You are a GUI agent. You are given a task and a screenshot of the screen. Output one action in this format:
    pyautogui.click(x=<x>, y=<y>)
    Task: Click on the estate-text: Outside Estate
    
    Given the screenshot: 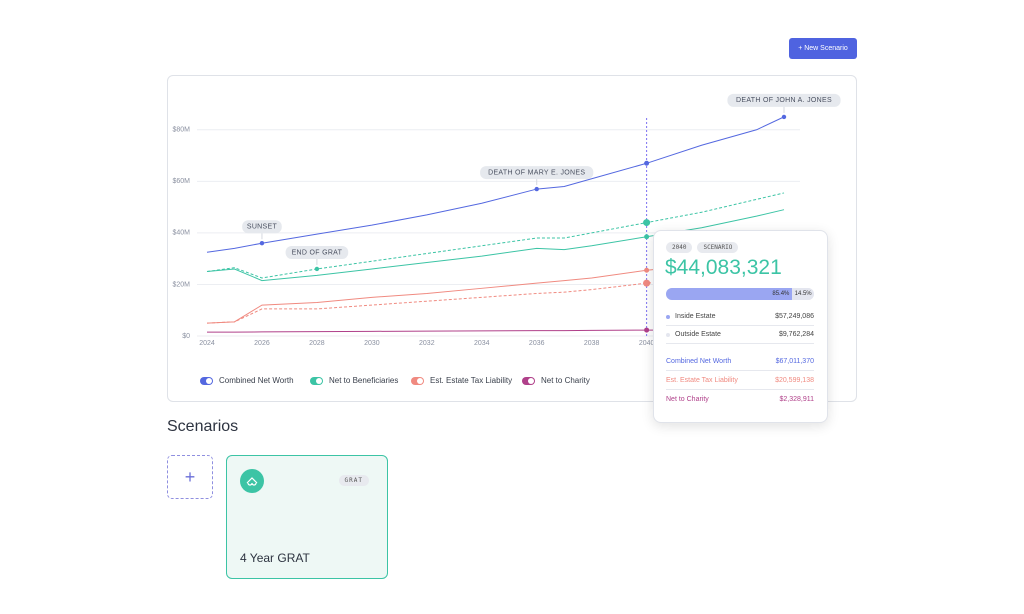 What is the action you would take?
    pyautogui.click(x=698, y=334)
    